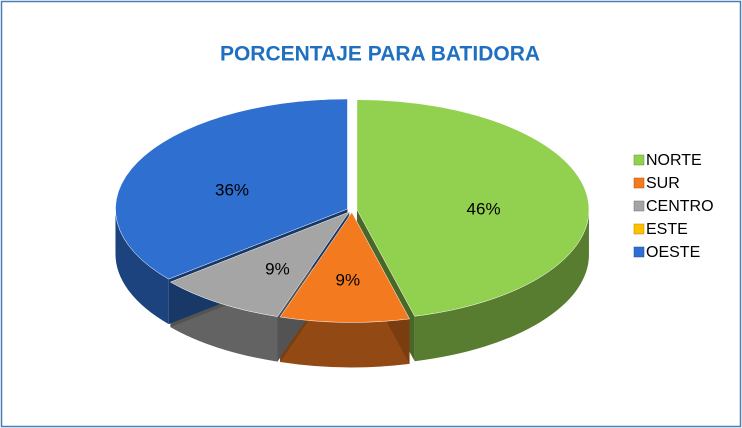 The image size is (742, 428). Describe the element at coordinates (663, 183) in the screenshot. I see `legend-label: SUR` at that location.